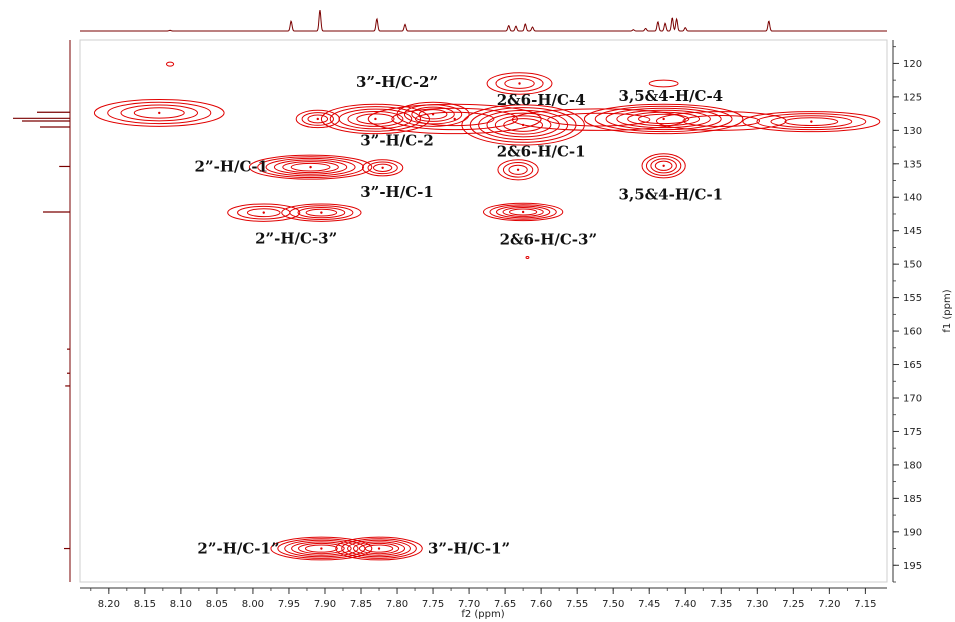 The height and width of the screenshot is (622, 955). Describe the element at coordinates (912, 566) in the screenshot. I see `y-tick-label: 195` at that location.